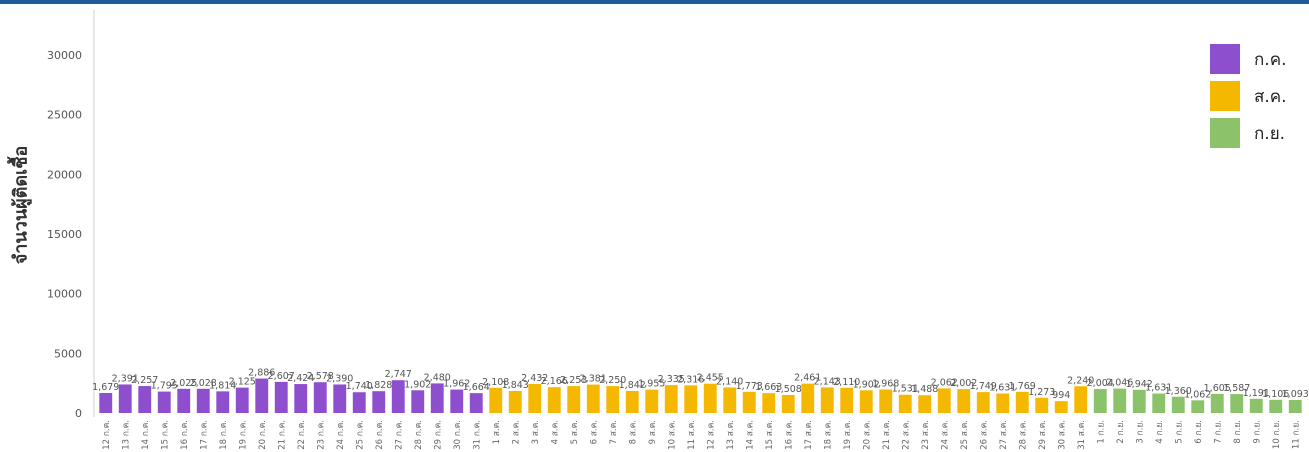  Describe the element at coordinates (1296, 434) in the screenshot. I see `x-tick-label: 11 ก.ย.` at that location.